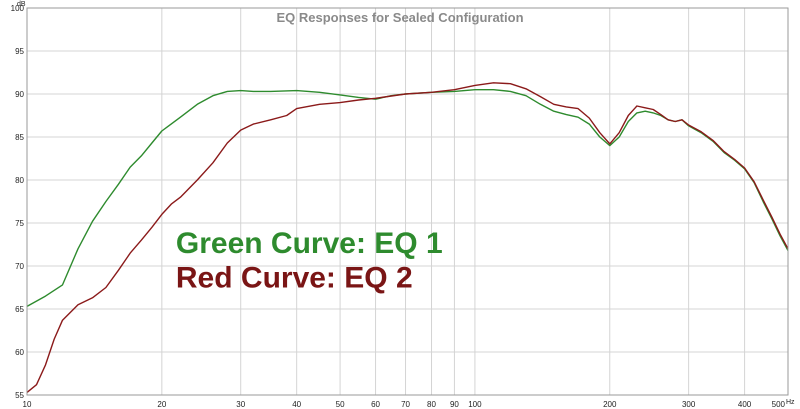 Image resolution: width=800 pixels, height=409 pixels. Describe the element at coordinates (19, 395) in the screenshot. I see `y-tick-label: 55` at that location.